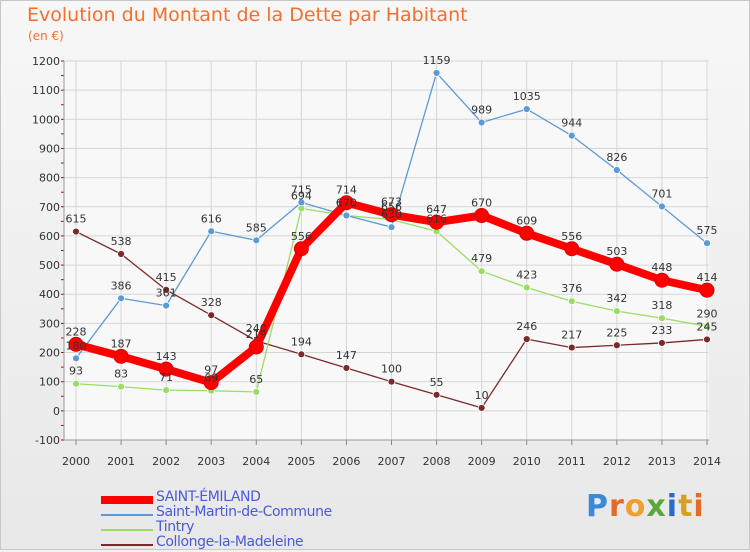 The image size is (750, 552). I want to click on x-tick-label: 2014, so click(707, 461).